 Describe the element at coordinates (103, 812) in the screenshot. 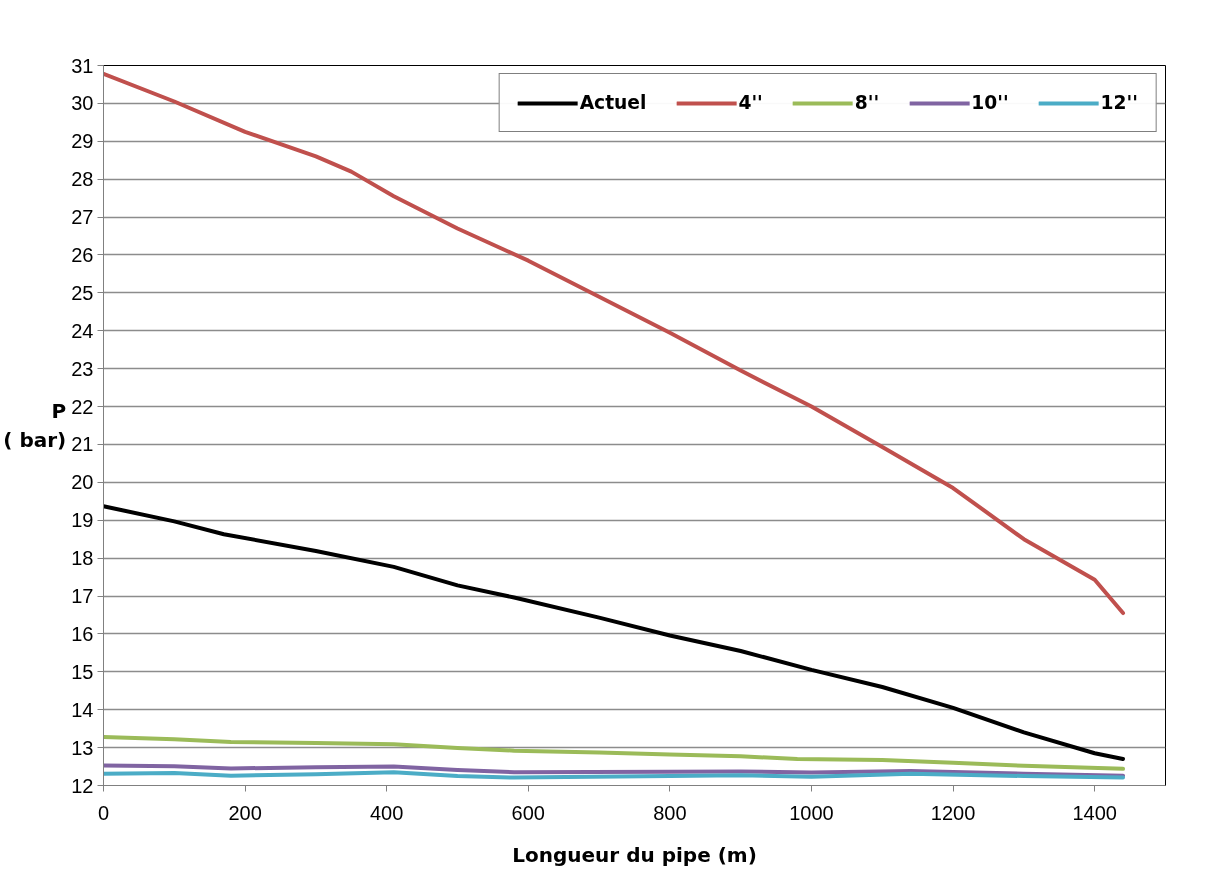

I see `x-tick-label: 0` at that location.